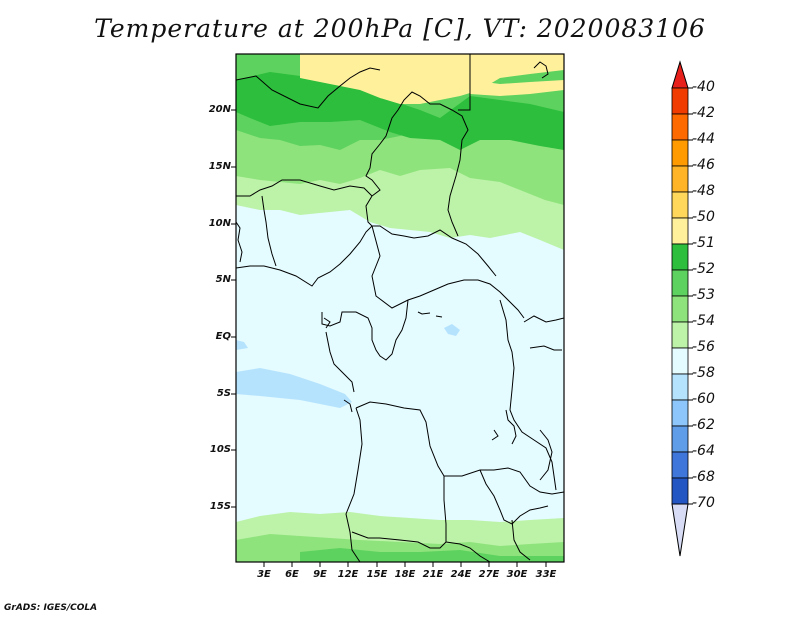  Describe the element at coordinates (703, 321) in the screenshot. I see `colorbar-label: -54` at that location.